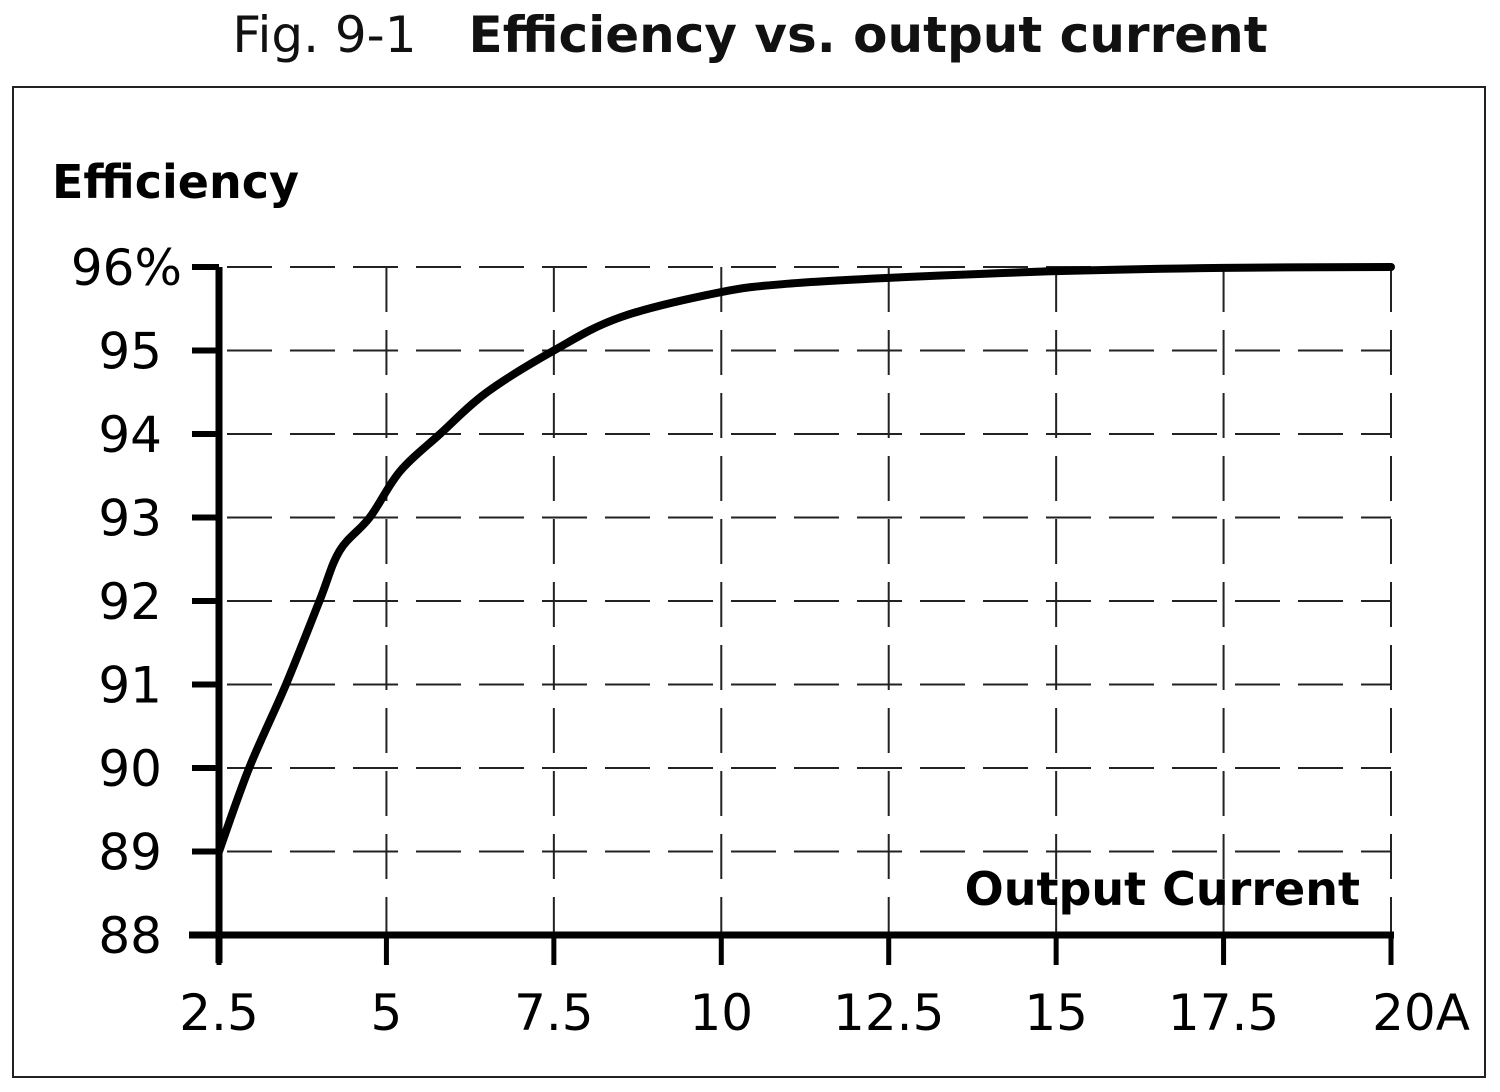 The image size is (1500, 1092). What do you see at coordinates (888, 1013) in the screenshot?
I see `x-tick-label: 12.5` at bounding box center [888, 1013].